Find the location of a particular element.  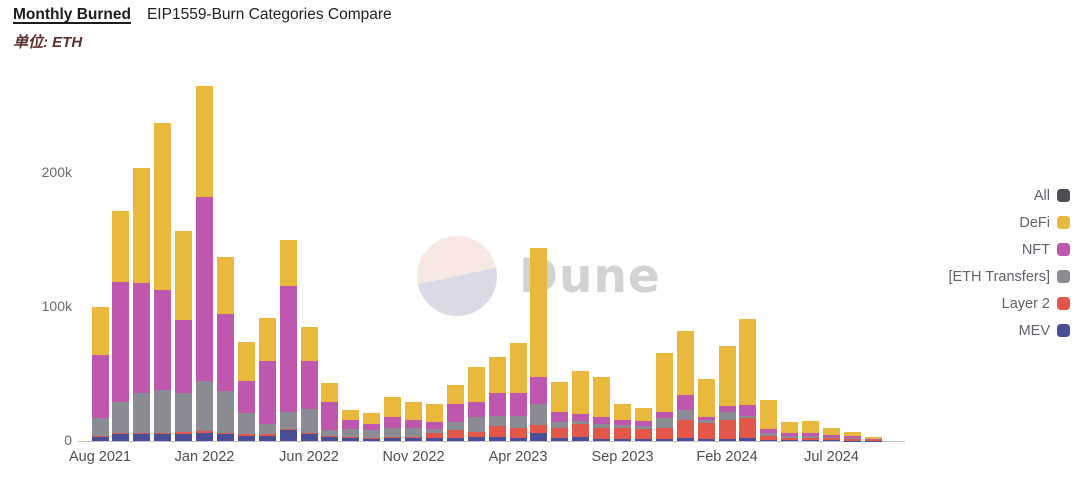

segment-layer-2-dec-2021 is located at coordinates (184, 433).